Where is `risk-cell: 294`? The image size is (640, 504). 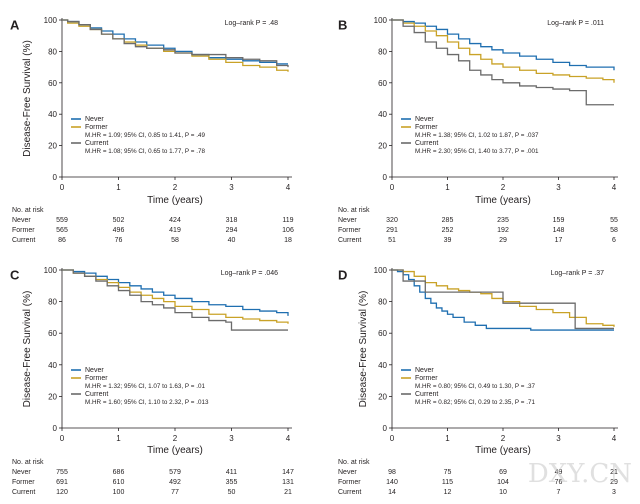 risk-cell: 294 is located at coordinates (232, 230).